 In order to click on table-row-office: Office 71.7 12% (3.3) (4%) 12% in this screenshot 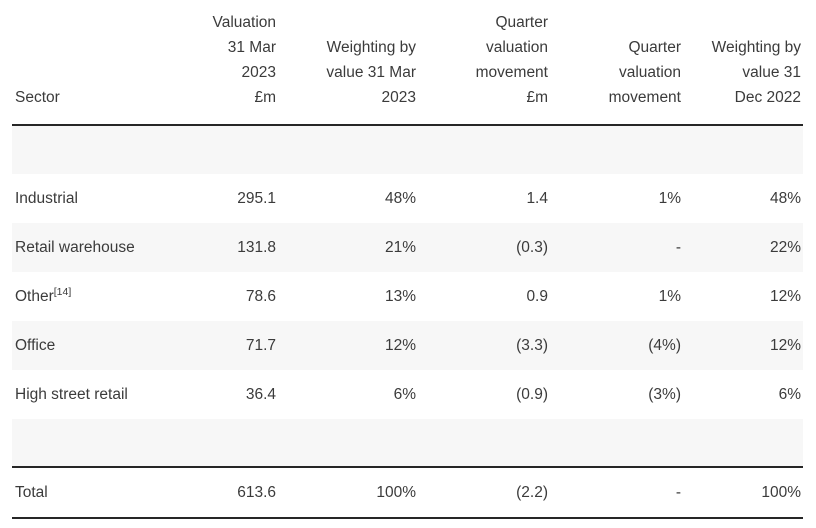, I will do `click(407, 345)`.